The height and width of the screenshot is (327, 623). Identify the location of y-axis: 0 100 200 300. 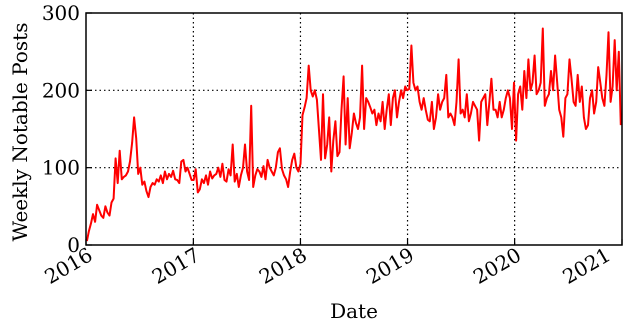
(67, 129).